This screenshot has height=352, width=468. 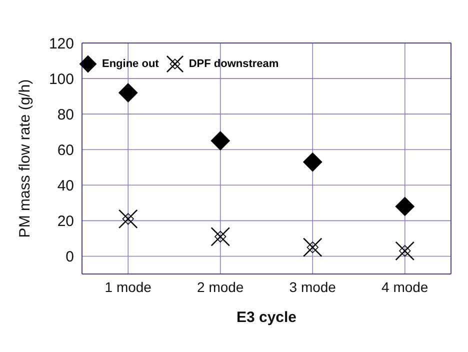 I want to click on legend-label: Engine out, so click(x=130, y=64).